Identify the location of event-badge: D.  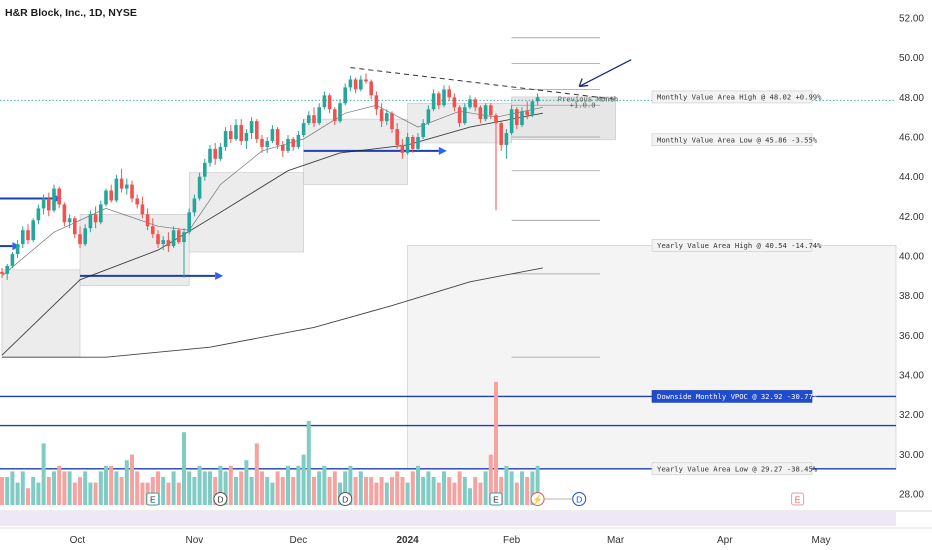
(345, 499).